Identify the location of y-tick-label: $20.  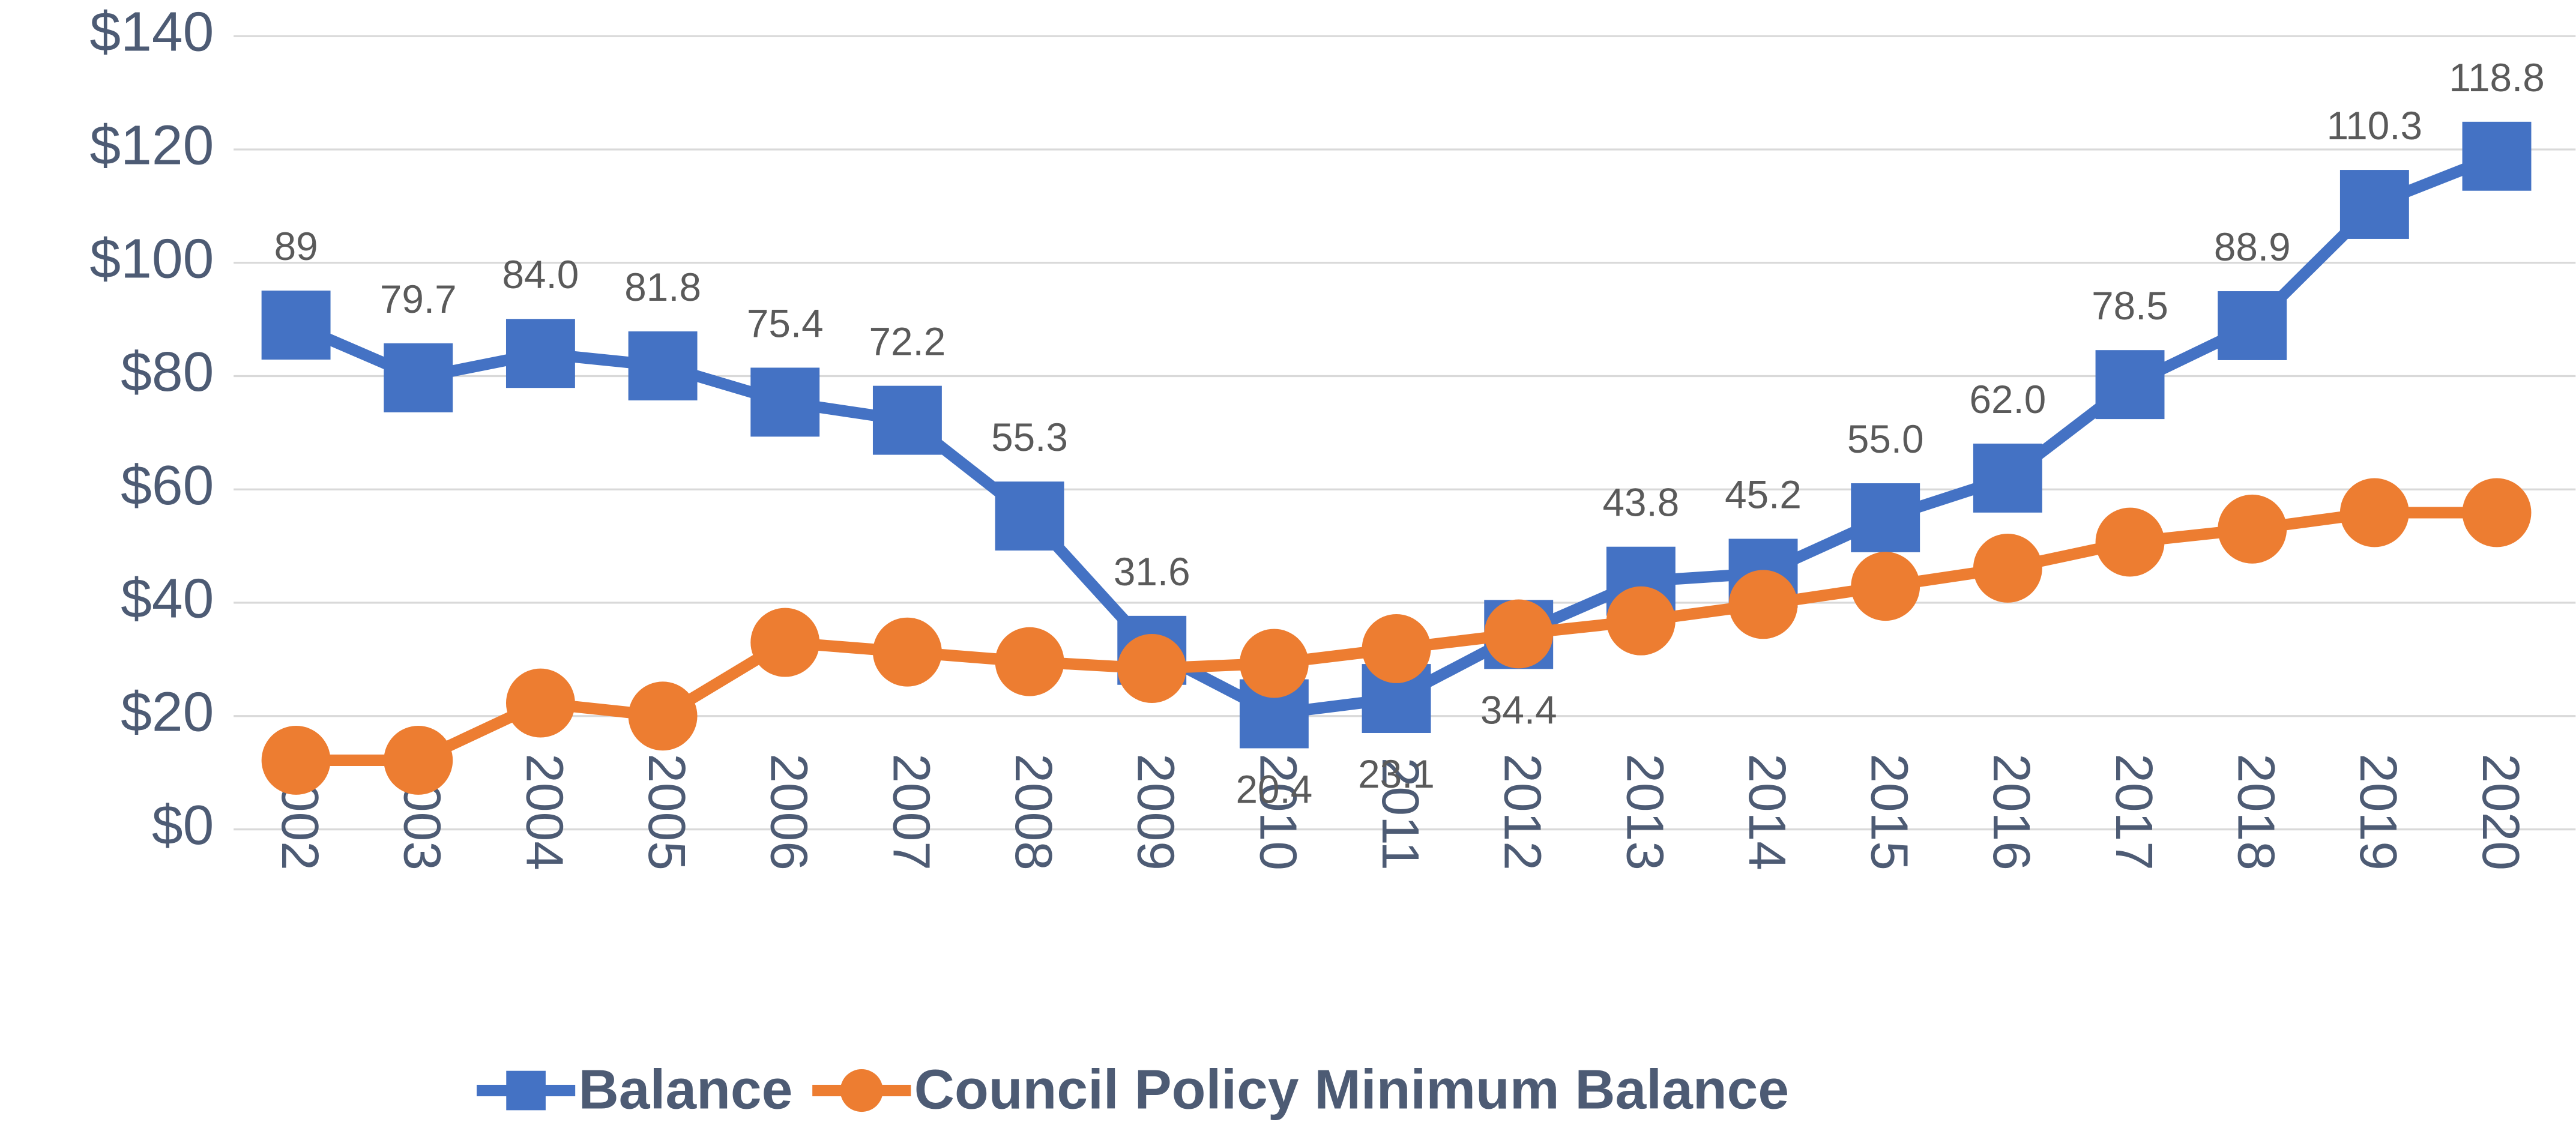
(167, 711).